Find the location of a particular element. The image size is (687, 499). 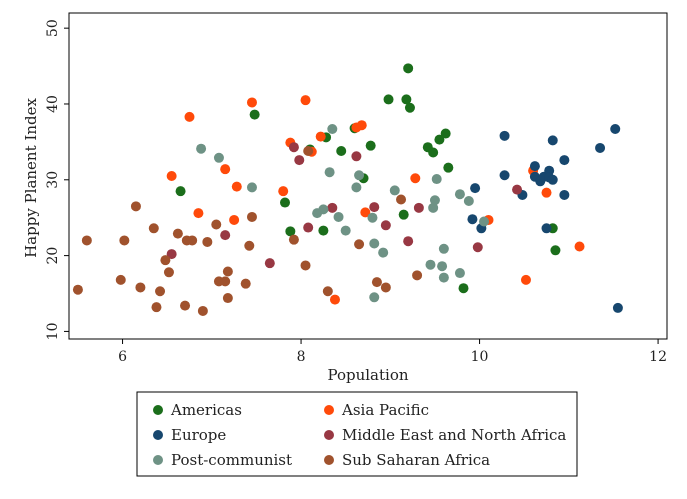

x-tick-label: 8 is located at coordinates (301, 357).